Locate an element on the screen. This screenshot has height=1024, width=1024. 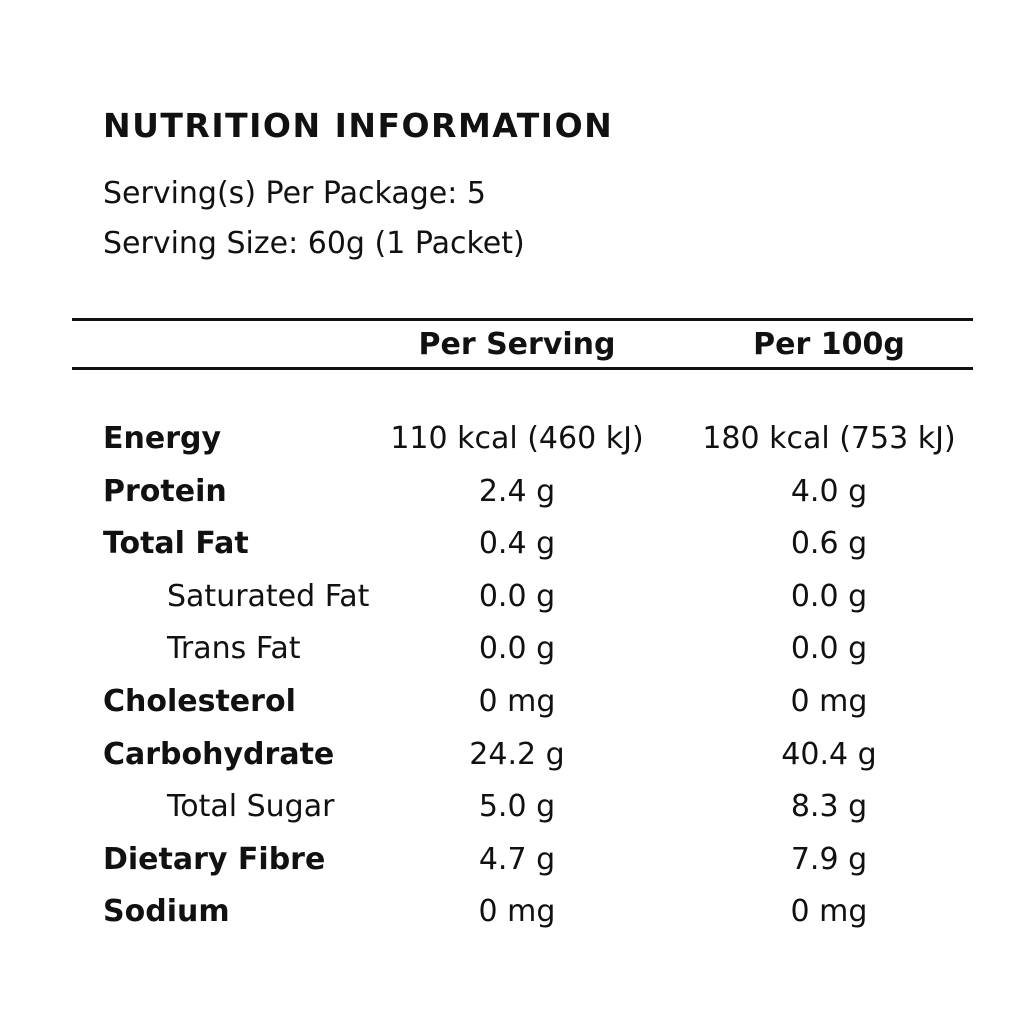
nutrient-label: Sodium is located at coordinates (166, 912).